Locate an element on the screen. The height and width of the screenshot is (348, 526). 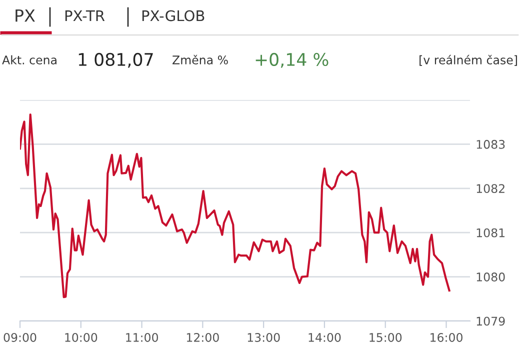
text: +0,14 % is located at coordinates (292, 60).